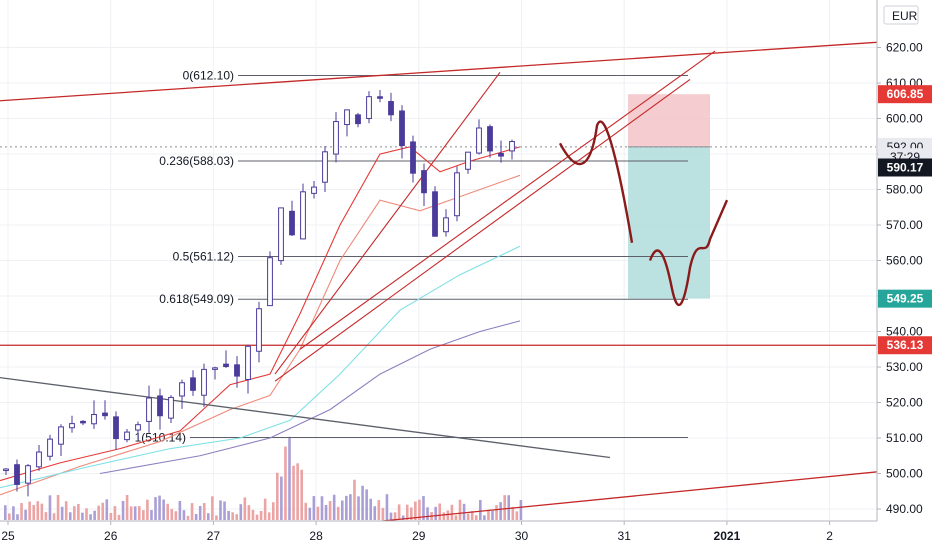  I want to click on fib-label: 0(612.10), so click(208, 76).